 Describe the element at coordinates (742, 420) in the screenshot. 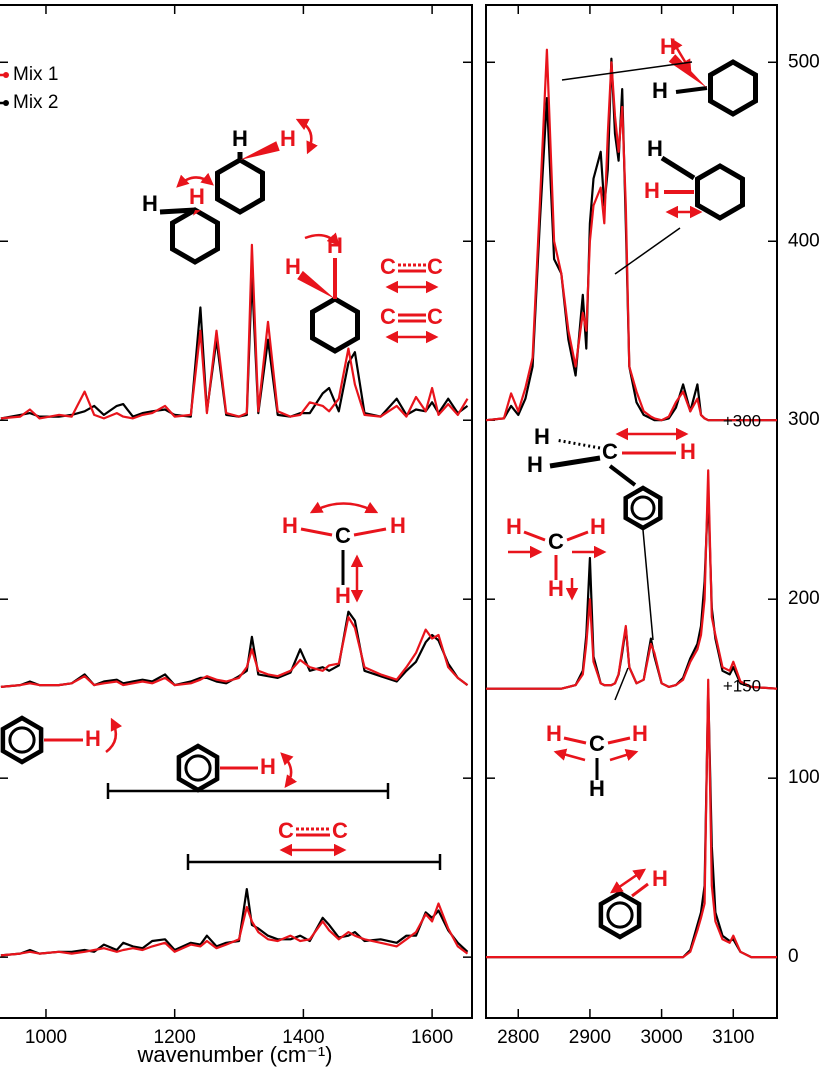

I see `offset-label: +300` at that location.